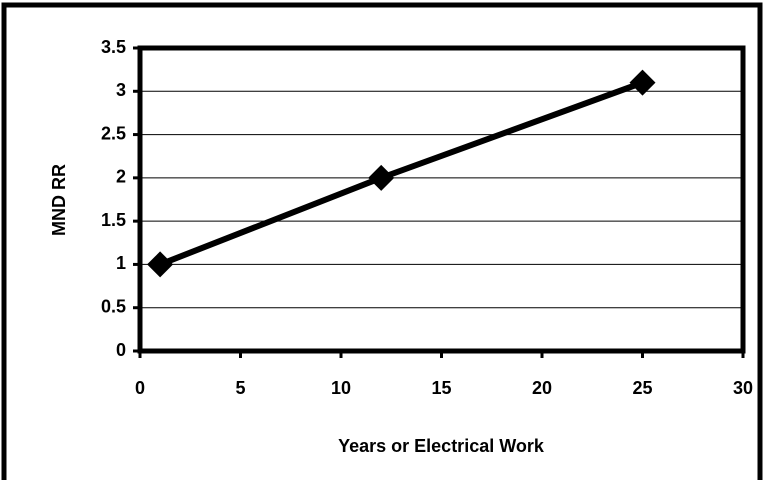 This screenshot has height=480, width=765. Describe the element at coordinates (121, 90) in the screenshot. I see `y-tick-label: 3` at that location.